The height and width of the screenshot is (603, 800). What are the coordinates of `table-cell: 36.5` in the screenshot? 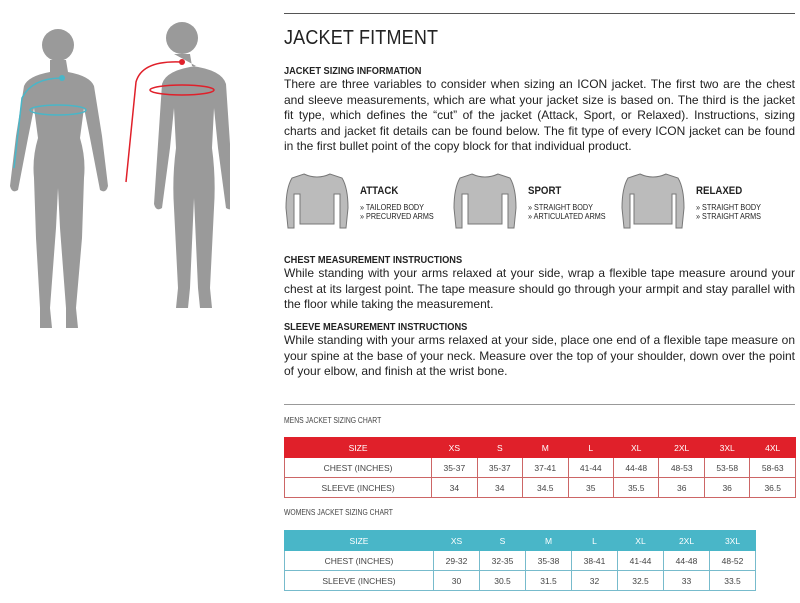 It's located at (772, 487).